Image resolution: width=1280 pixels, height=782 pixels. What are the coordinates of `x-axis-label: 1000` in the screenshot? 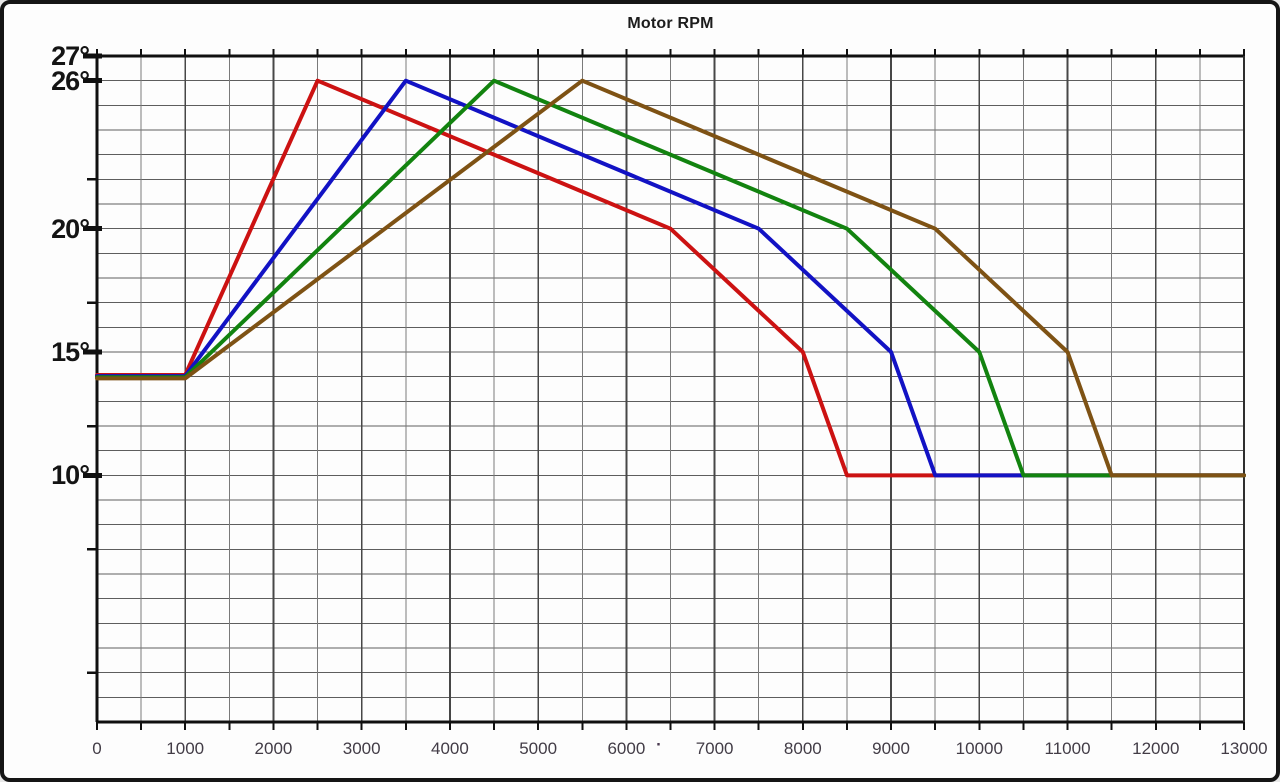 It's located at (185, 748).